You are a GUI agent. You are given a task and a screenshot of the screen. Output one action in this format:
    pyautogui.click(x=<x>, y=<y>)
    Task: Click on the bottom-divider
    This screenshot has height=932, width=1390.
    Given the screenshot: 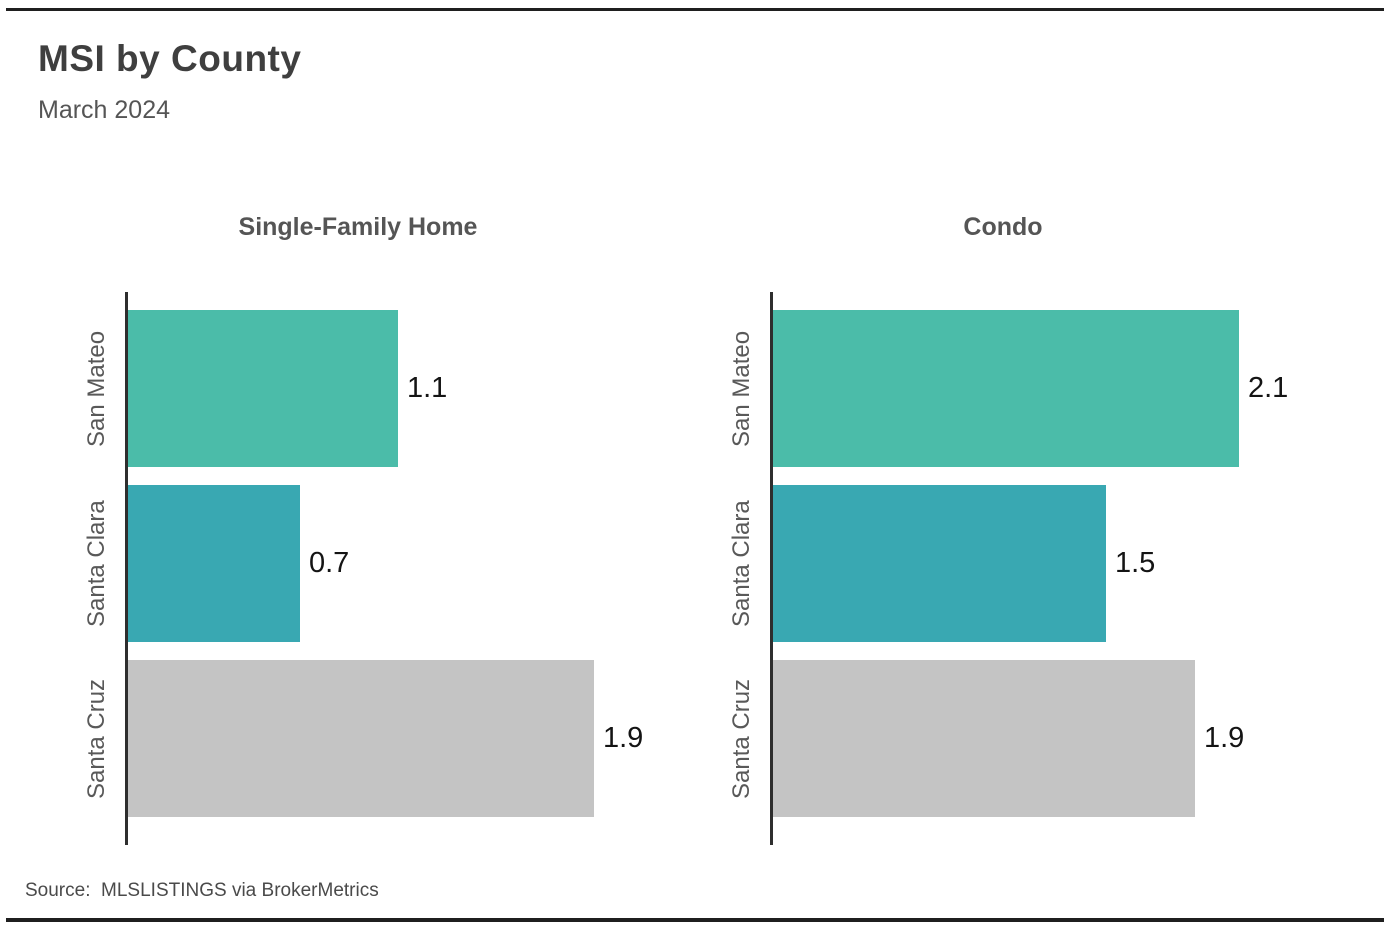 What is the action you would take?
    pyautogui.click(x=695, y=920)
    